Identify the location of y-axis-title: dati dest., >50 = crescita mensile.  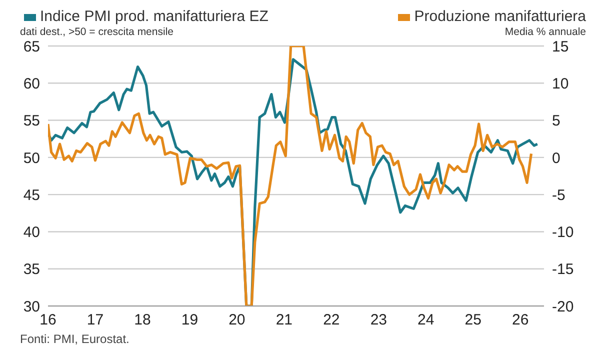
(97, 33).